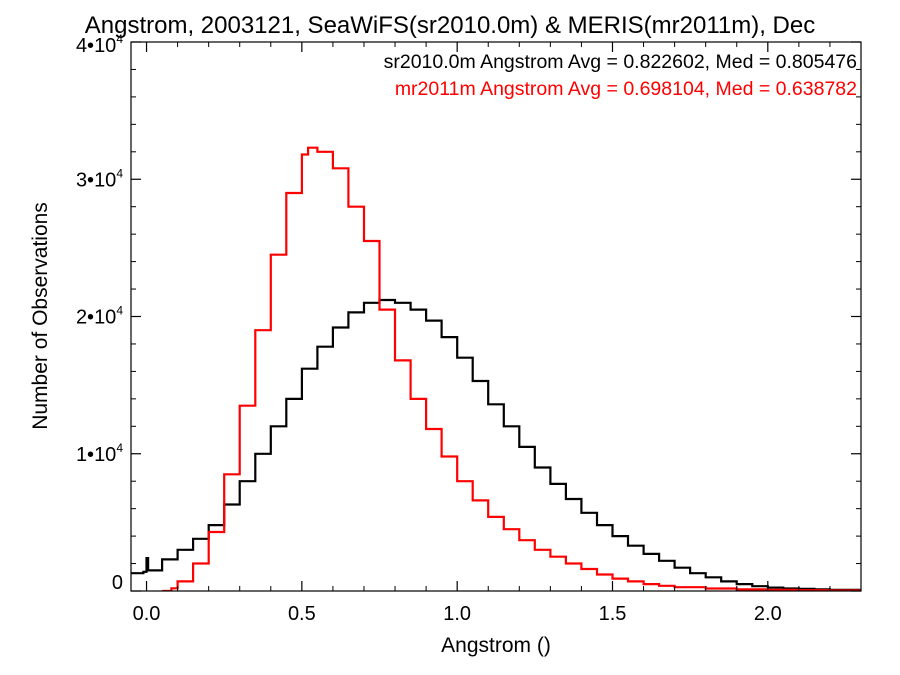  What do you see at coordinates (99, 178) in the screenshot?
I see `y-tick-label: 3•104` at bounding box center [99, 178].